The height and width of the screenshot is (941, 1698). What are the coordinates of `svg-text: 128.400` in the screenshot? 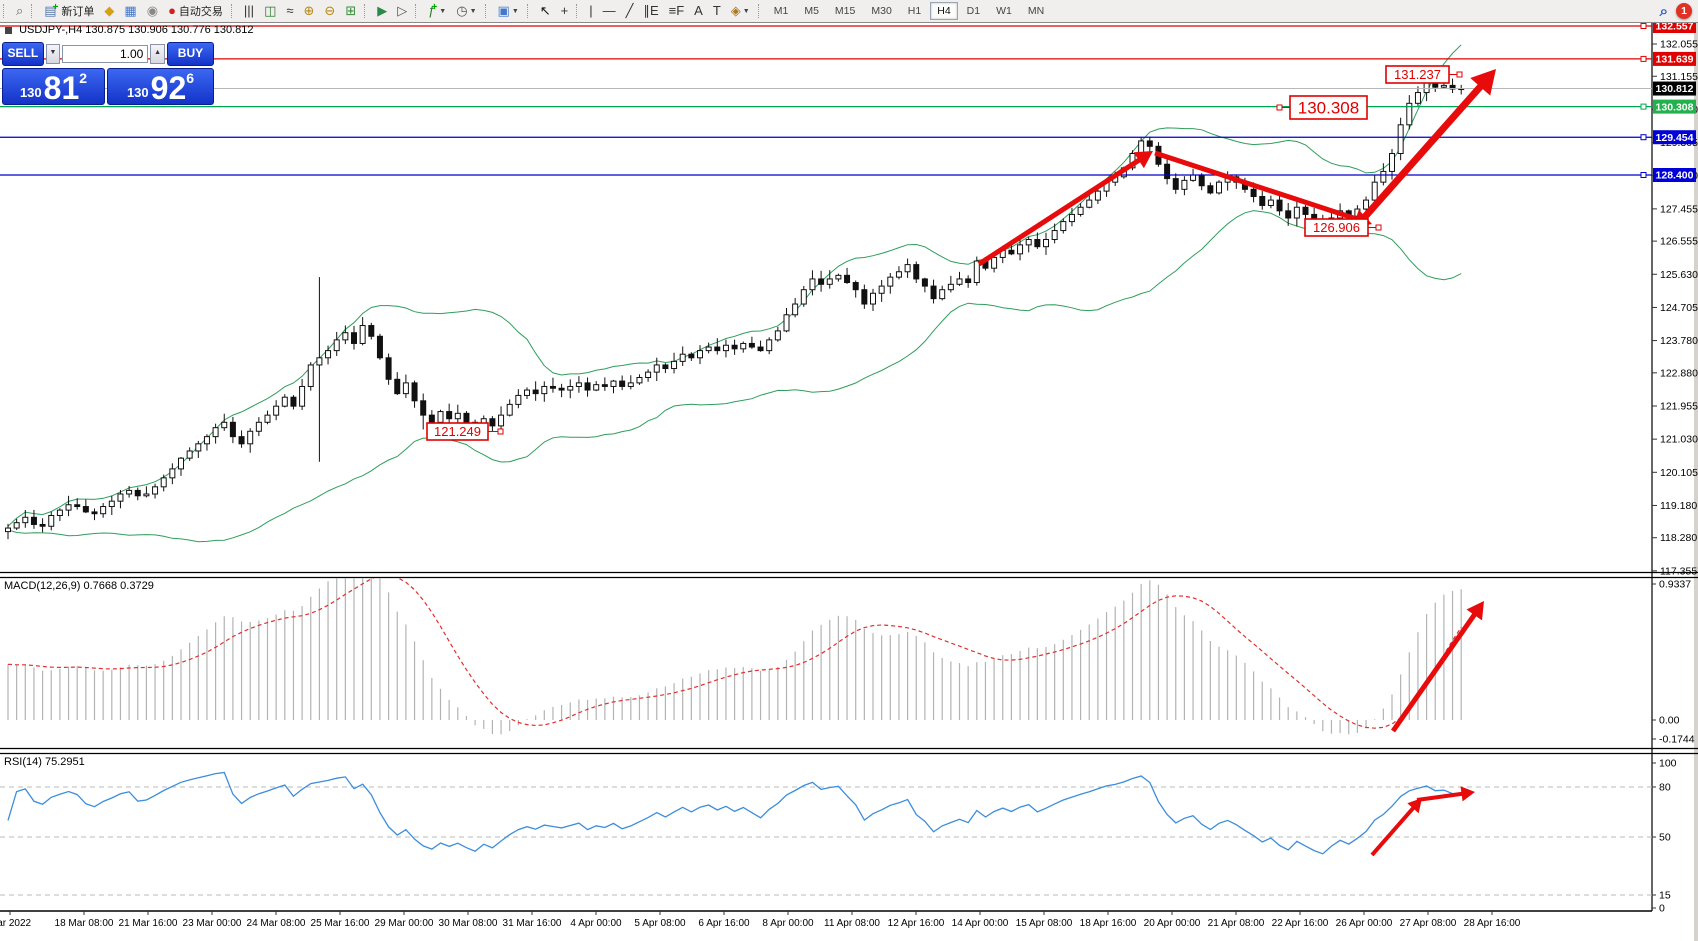 It's located at (1675, 176).